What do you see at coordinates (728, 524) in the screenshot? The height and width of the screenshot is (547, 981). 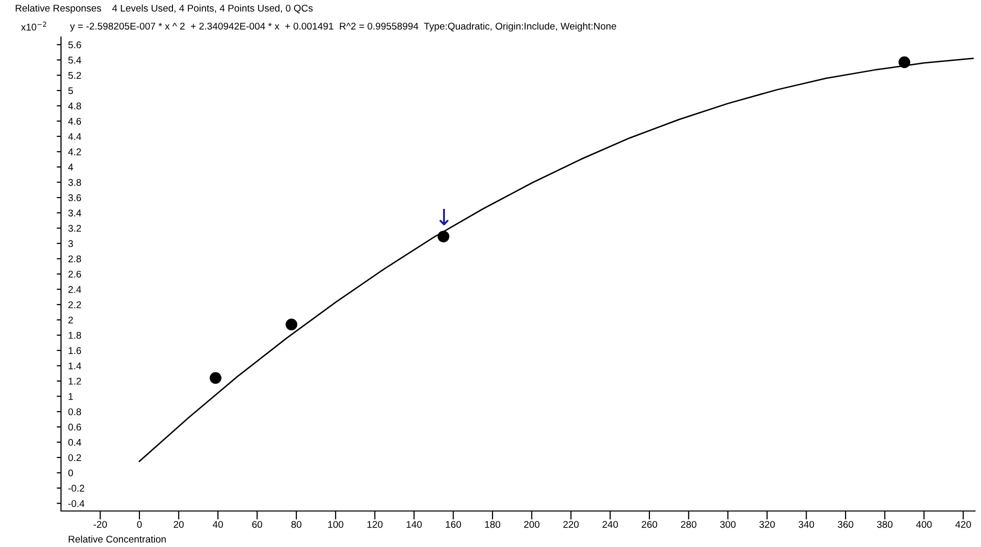 I see `x-tick-label: 300` at bounding box center [728, 524].